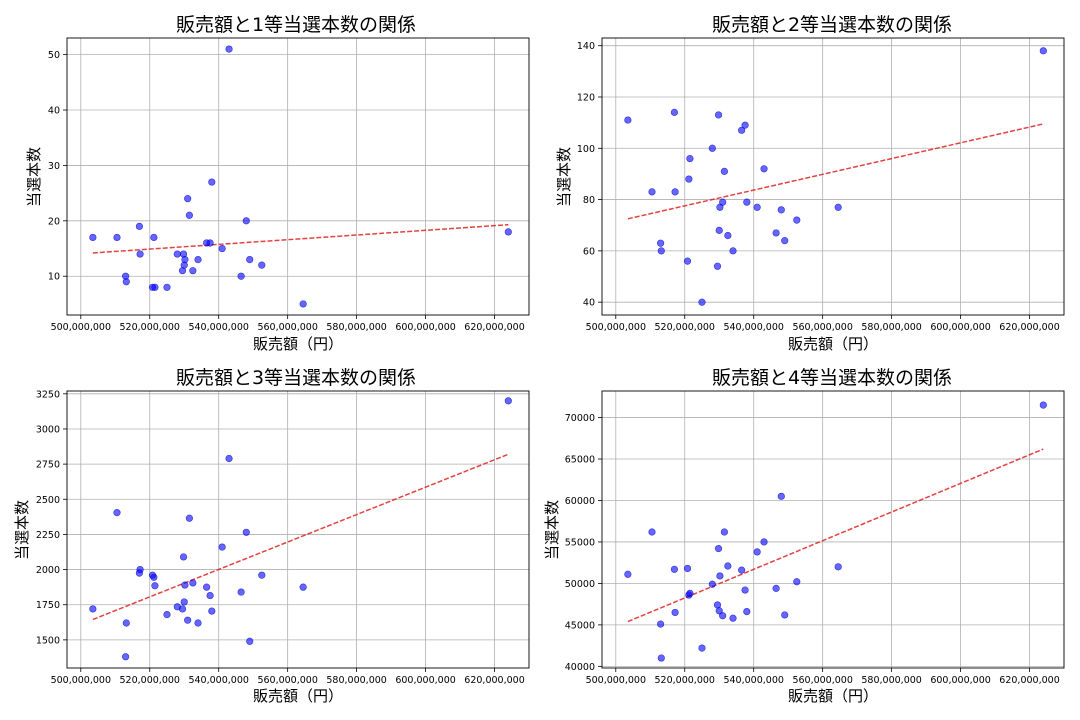 This screenshot has width=1080, height=720. Describe the element at coordinates (48, 500) in the screenshot. I see `y-tick-label: 2500` at that location.